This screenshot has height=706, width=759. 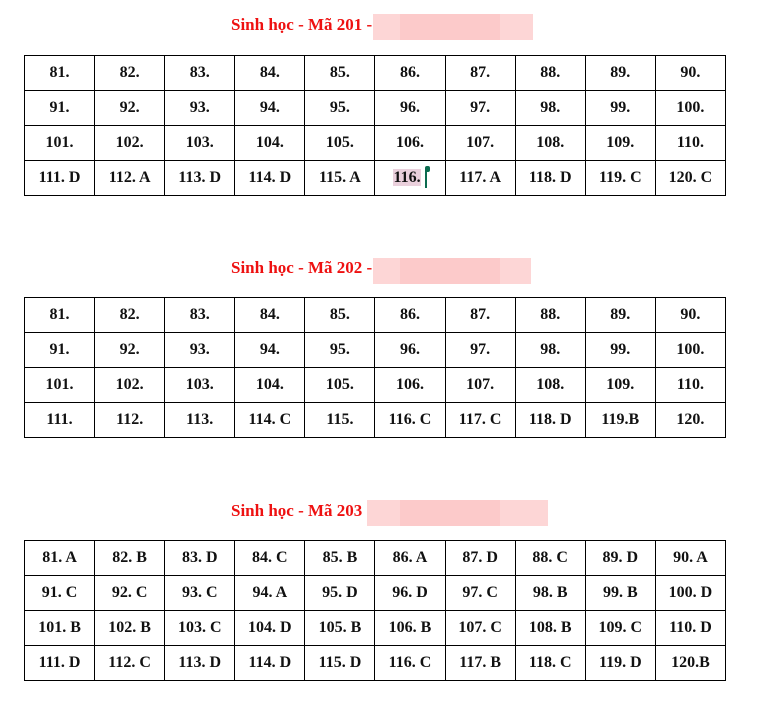 I want to click on answer-text: 116. C, so click(x=410, y=662).